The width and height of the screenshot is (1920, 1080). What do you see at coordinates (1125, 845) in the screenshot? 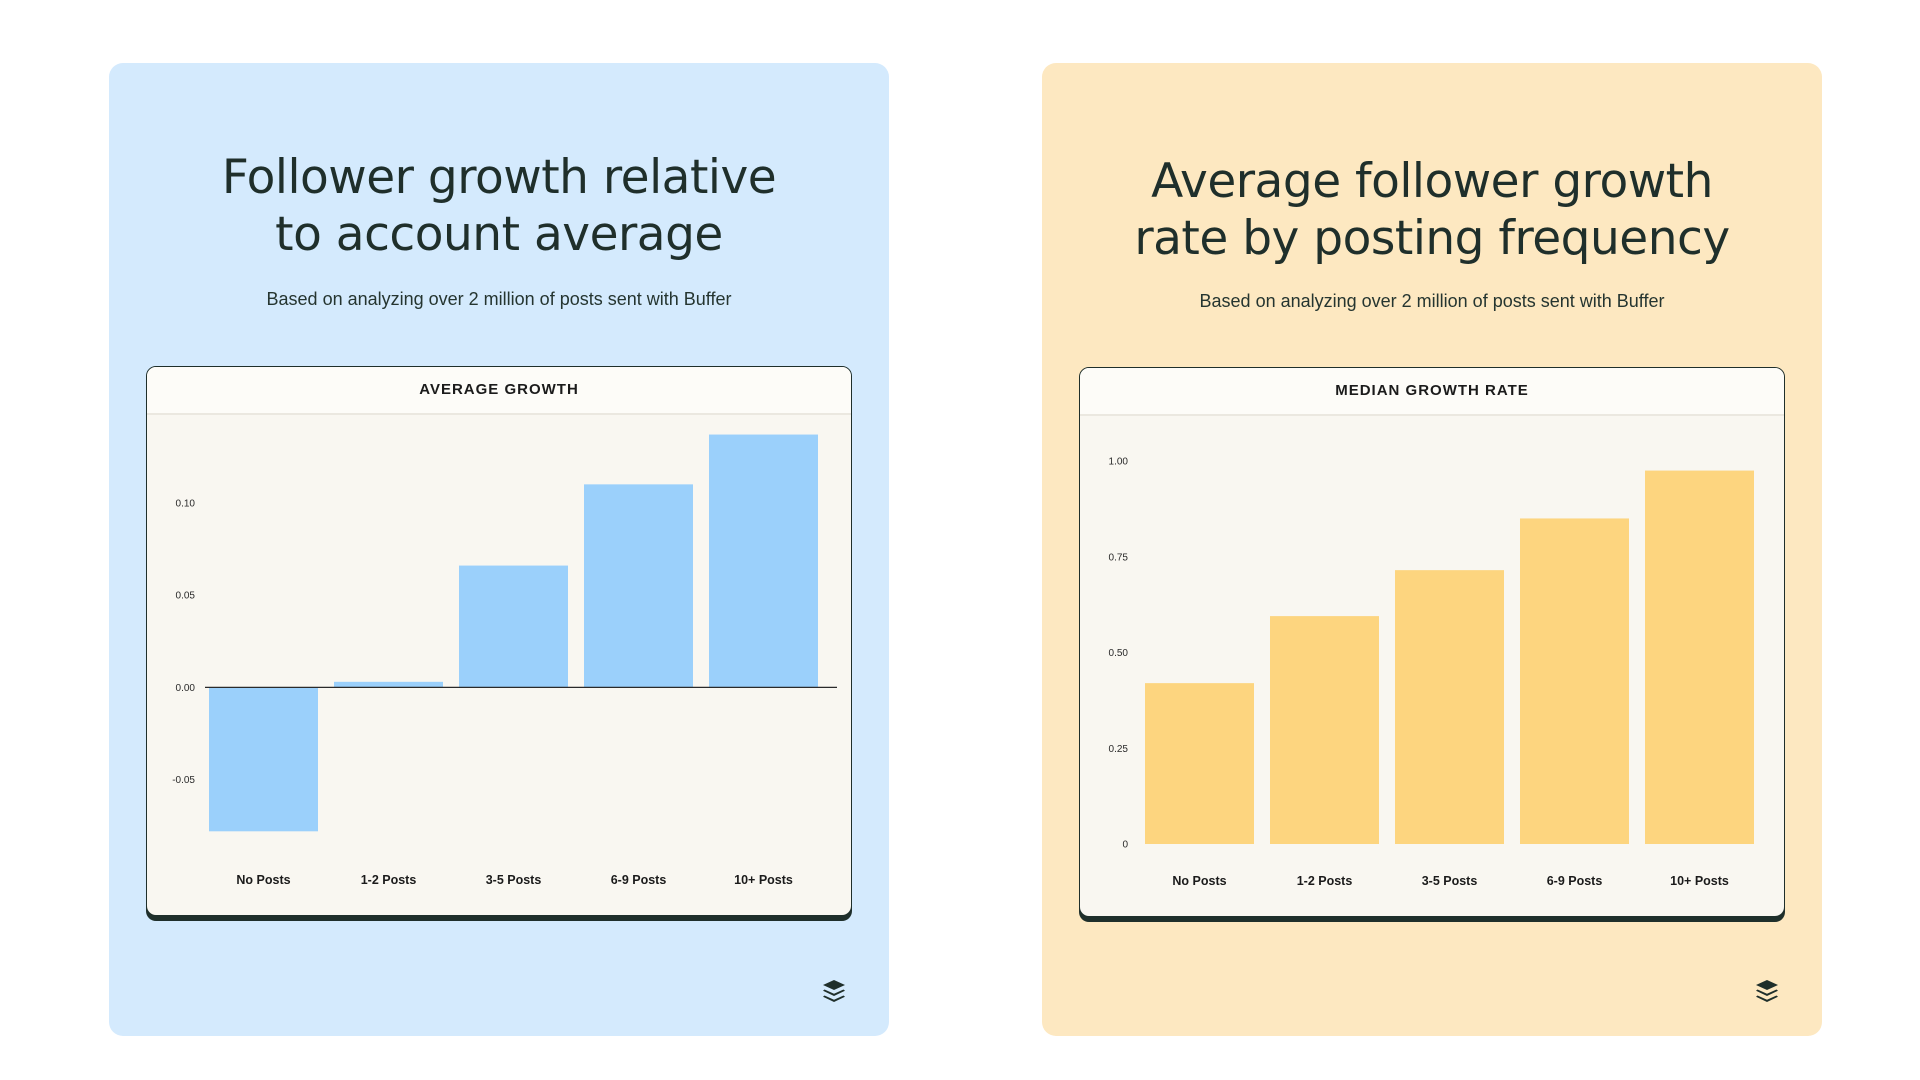
I see `y-tick-label: 0` at bounding box center [1125, 845].